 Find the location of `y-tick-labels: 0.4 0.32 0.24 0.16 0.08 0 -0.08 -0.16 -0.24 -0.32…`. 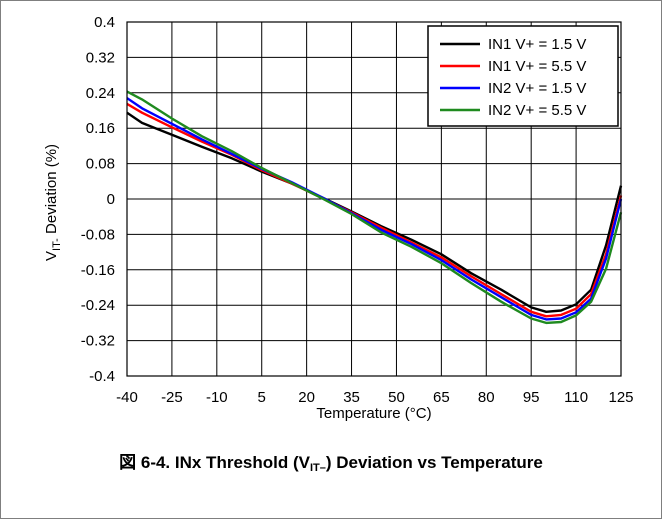

y-tick-labels: 0.4 0.32 0.24 0.16 0.08 0 -0.08 -0.16 -0.24 -0.32… is located at coordinates (98, 199).